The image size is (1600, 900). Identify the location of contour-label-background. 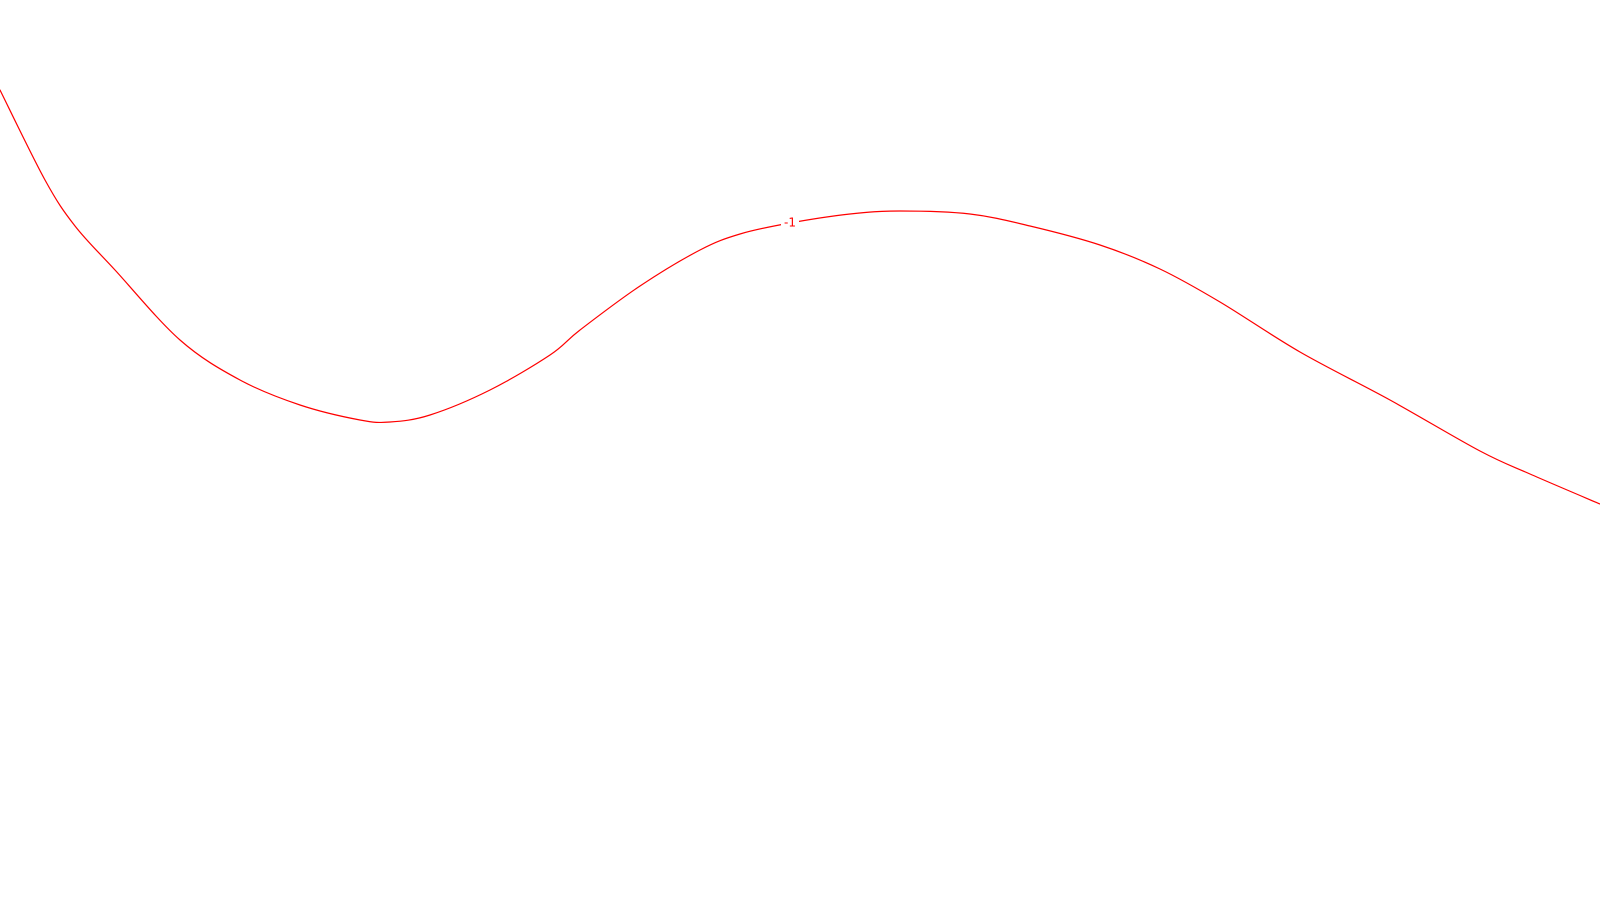
(790, 223).